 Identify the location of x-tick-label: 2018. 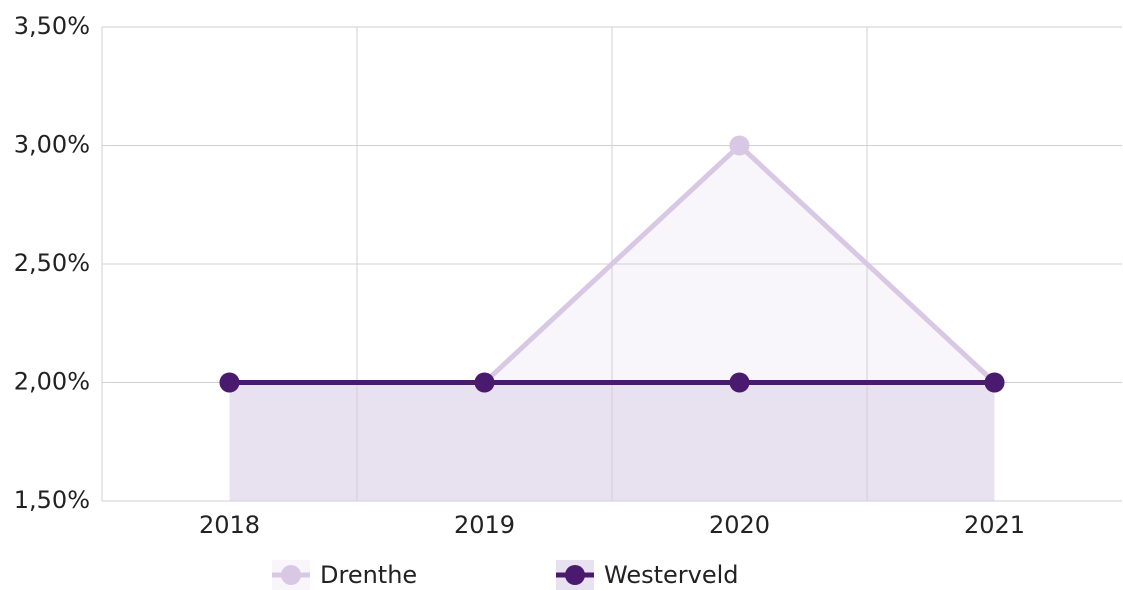
(229, 525).